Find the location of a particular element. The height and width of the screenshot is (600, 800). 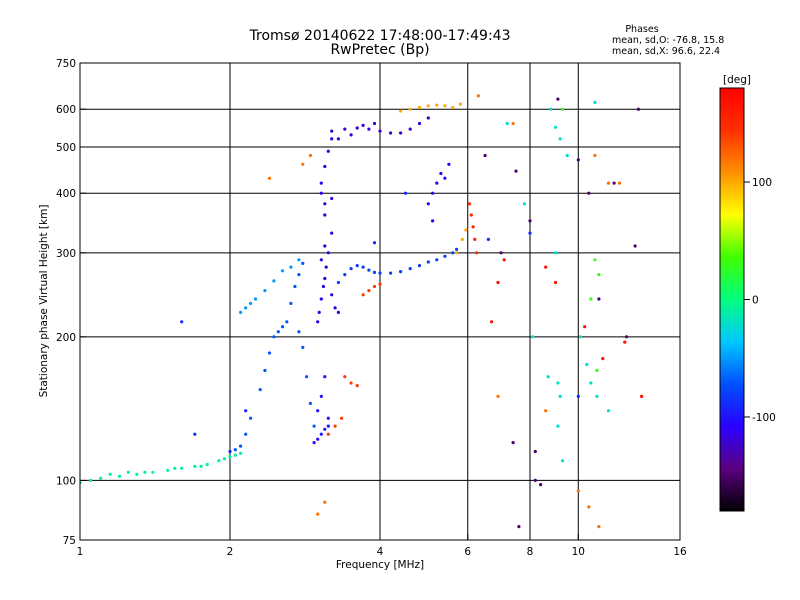

y-tick-label: 400 is located at coordinates (66, 194).